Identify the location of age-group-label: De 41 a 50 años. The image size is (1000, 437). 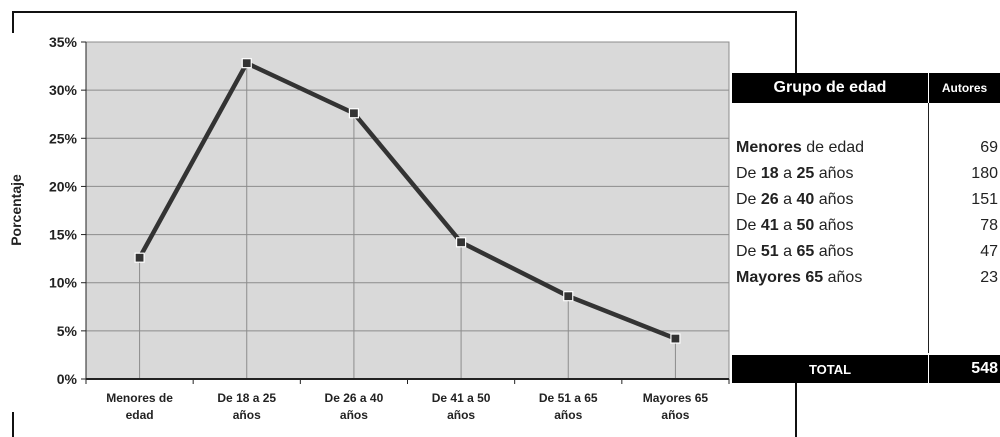
(837, 226).